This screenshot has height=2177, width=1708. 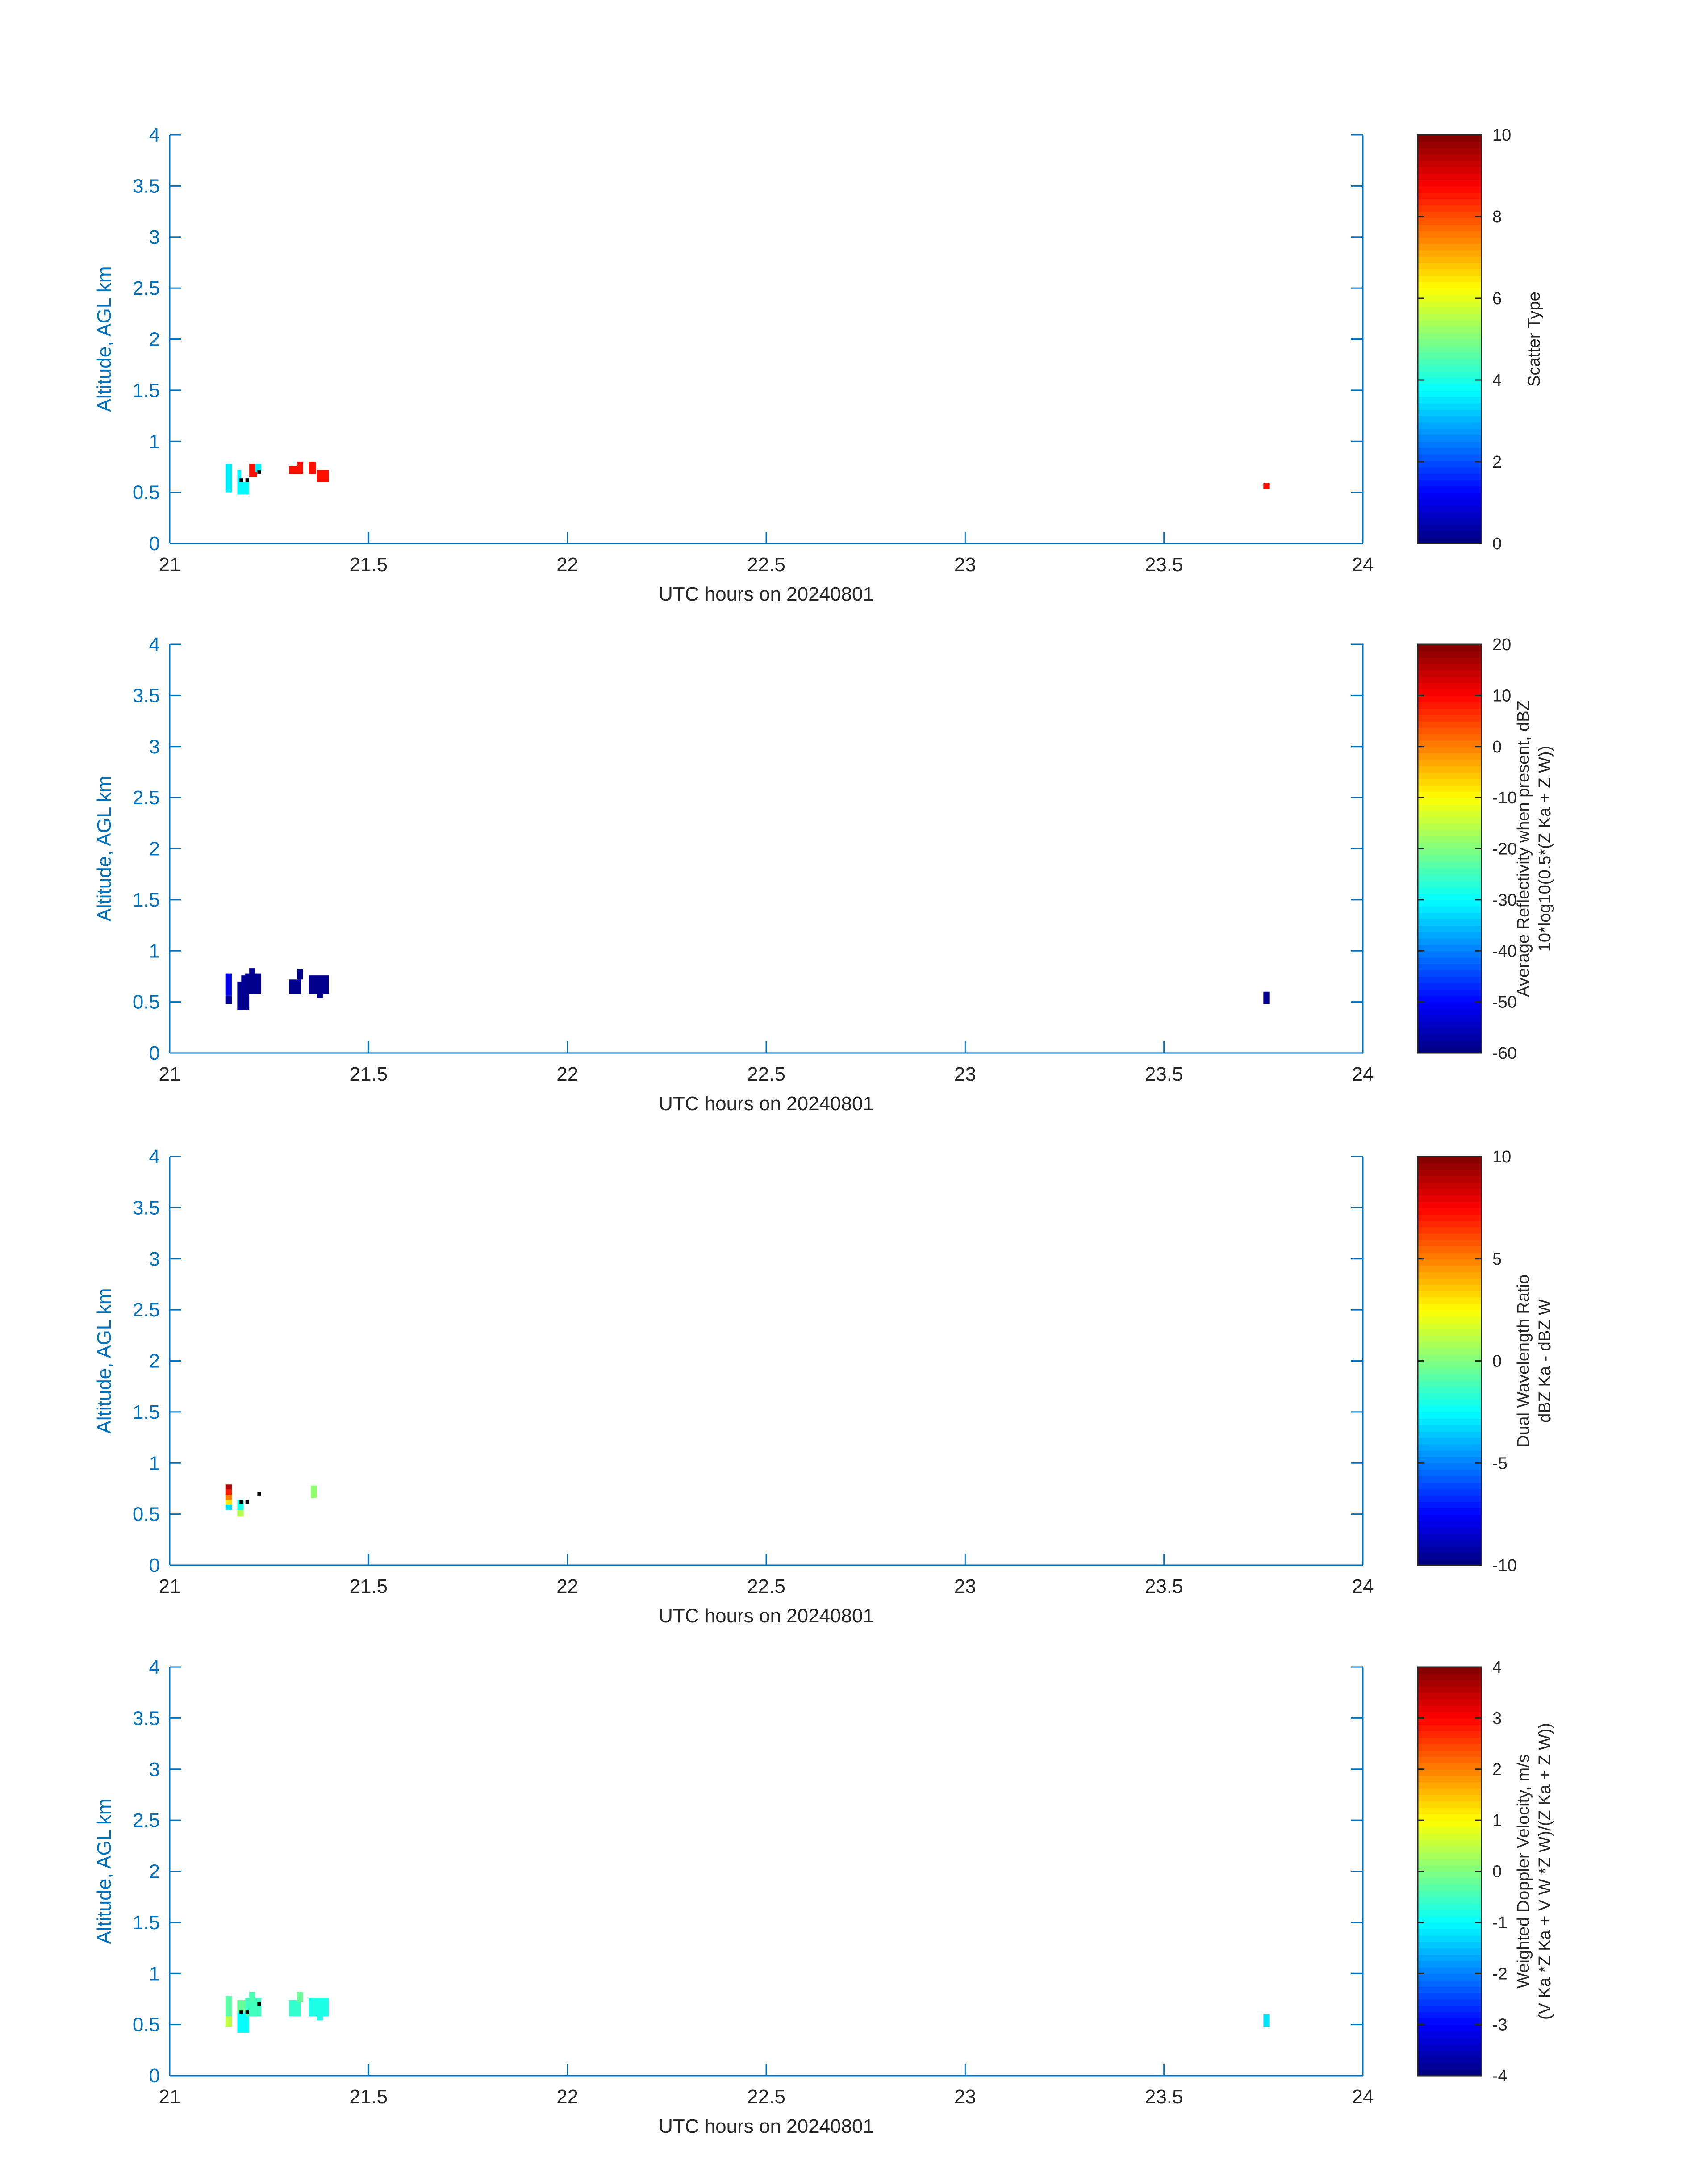 I want to click on y-tick-label: 0, so click(x=154, y=1565).